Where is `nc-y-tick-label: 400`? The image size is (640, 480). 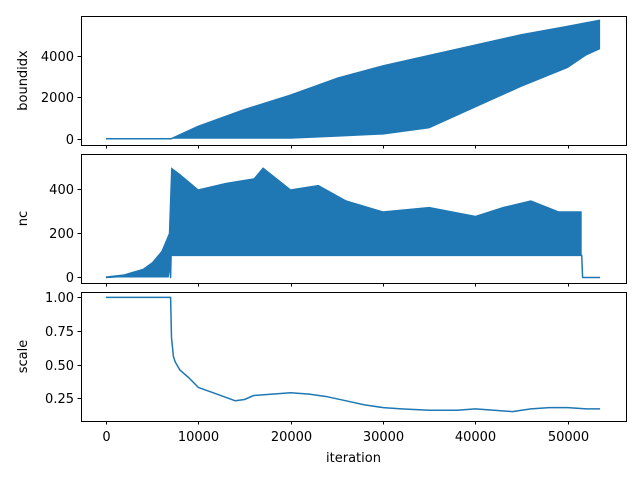
nc-y-tick-label: 400 is located at coordinates (61, 190).